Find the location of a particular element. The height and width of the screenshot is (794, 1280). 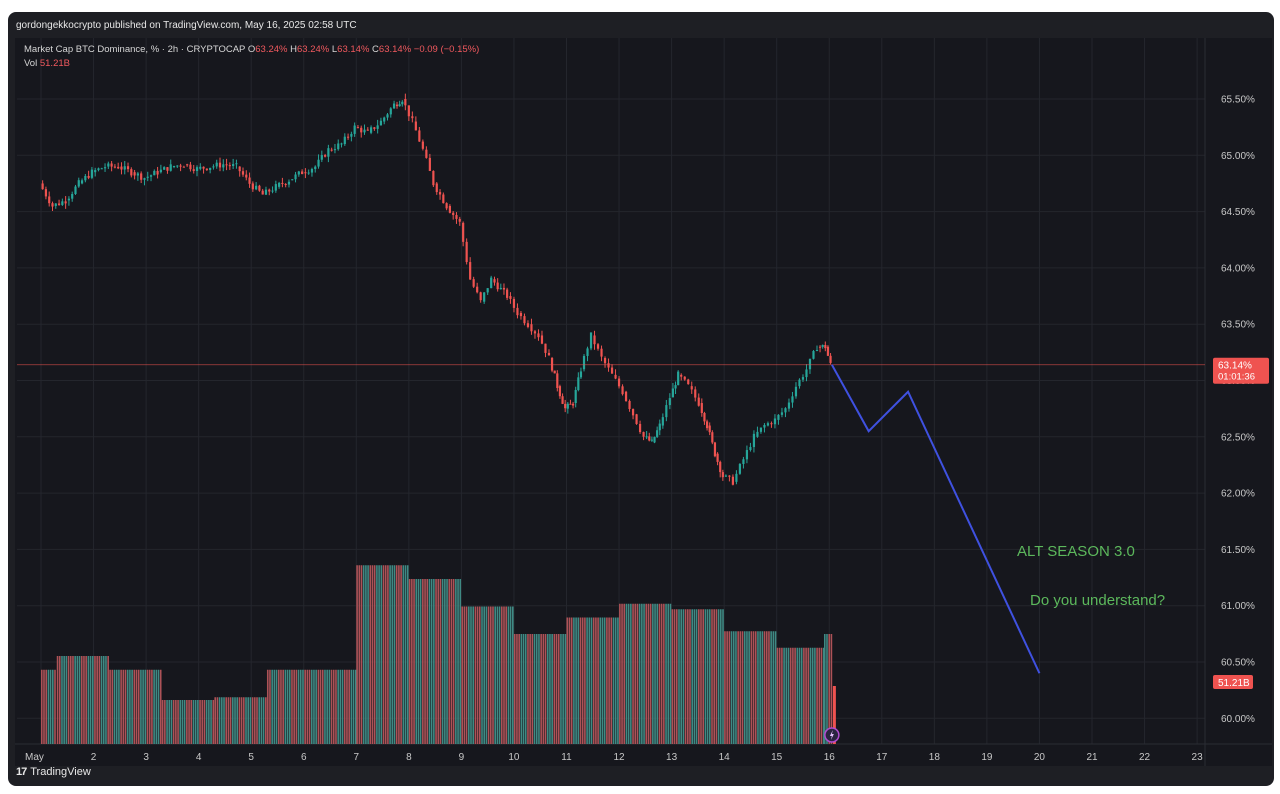

lightning-icon is located at coordinates (832, 735).